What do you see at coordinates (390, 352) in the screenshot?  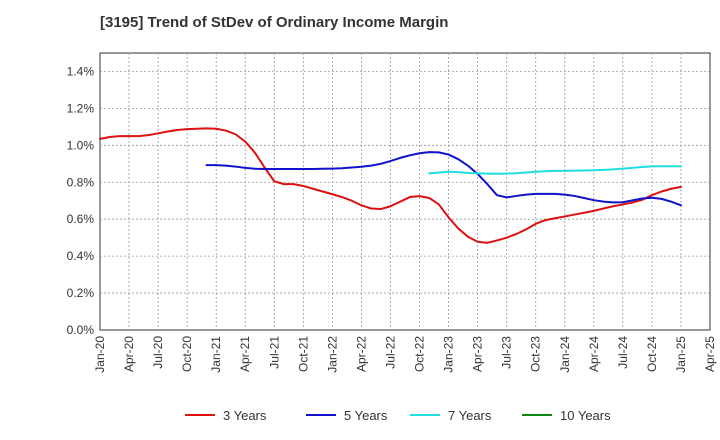 I see `x-tick-label: Jul-22` at bounding box center [390, 352].